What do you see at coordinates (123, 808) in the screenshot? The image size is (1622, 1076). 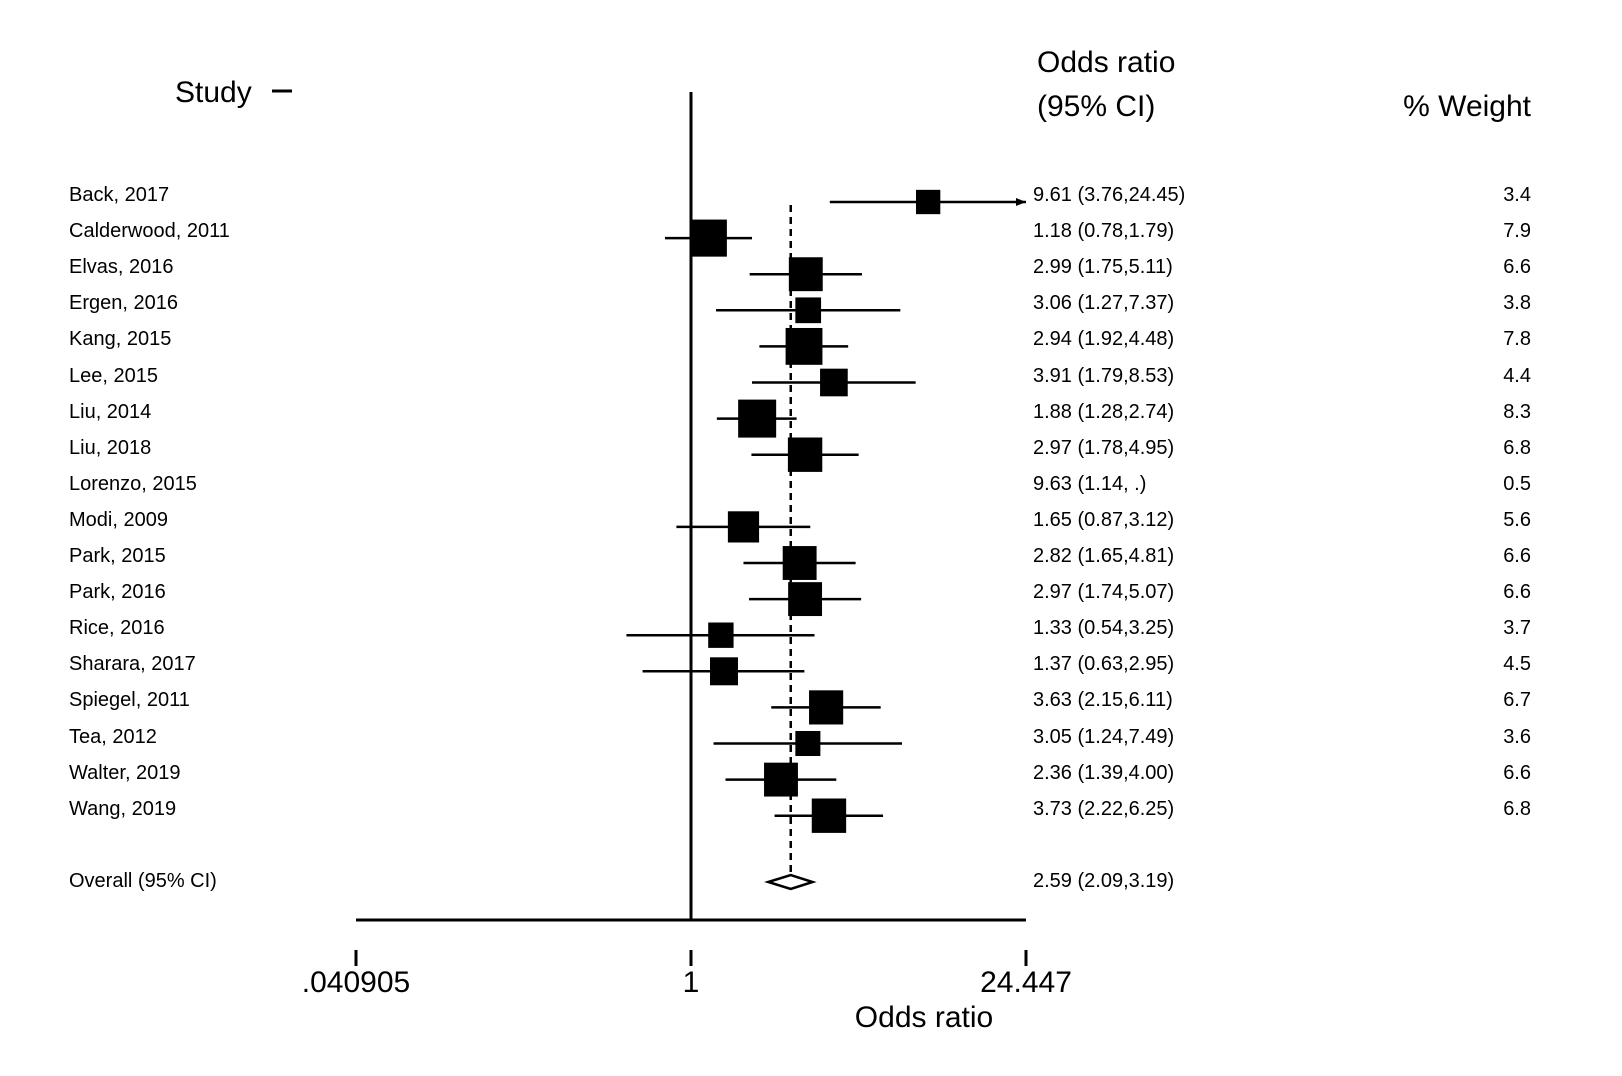 I see `study-label: Wang, 2019` at bounding box center [123, 808].